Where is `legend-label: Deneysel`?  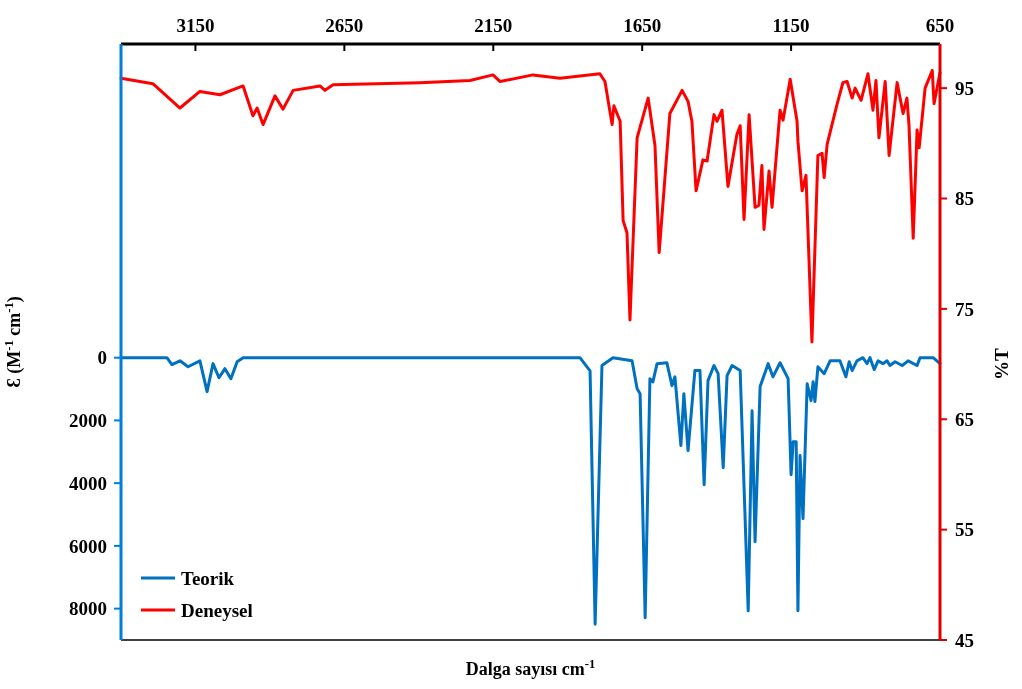 legend-label: Deneysel is located at coordinates (217, 610).